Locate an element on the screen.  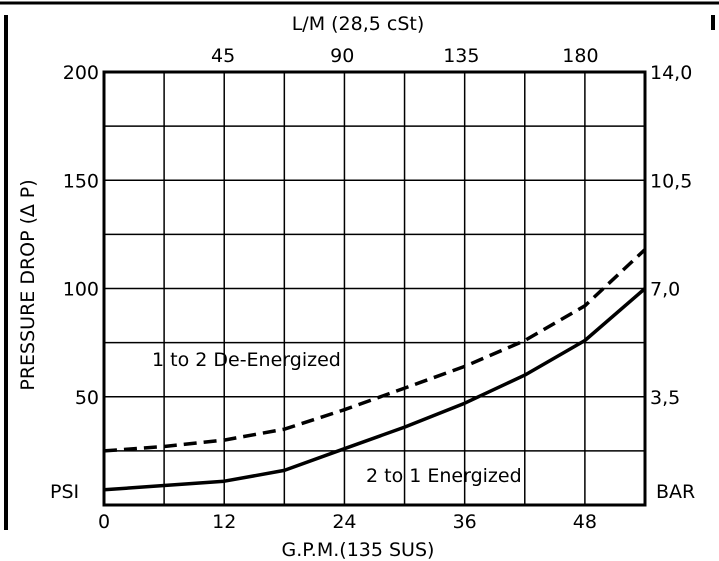
right-unit-label: BAR is located at coordinates (675, 492).